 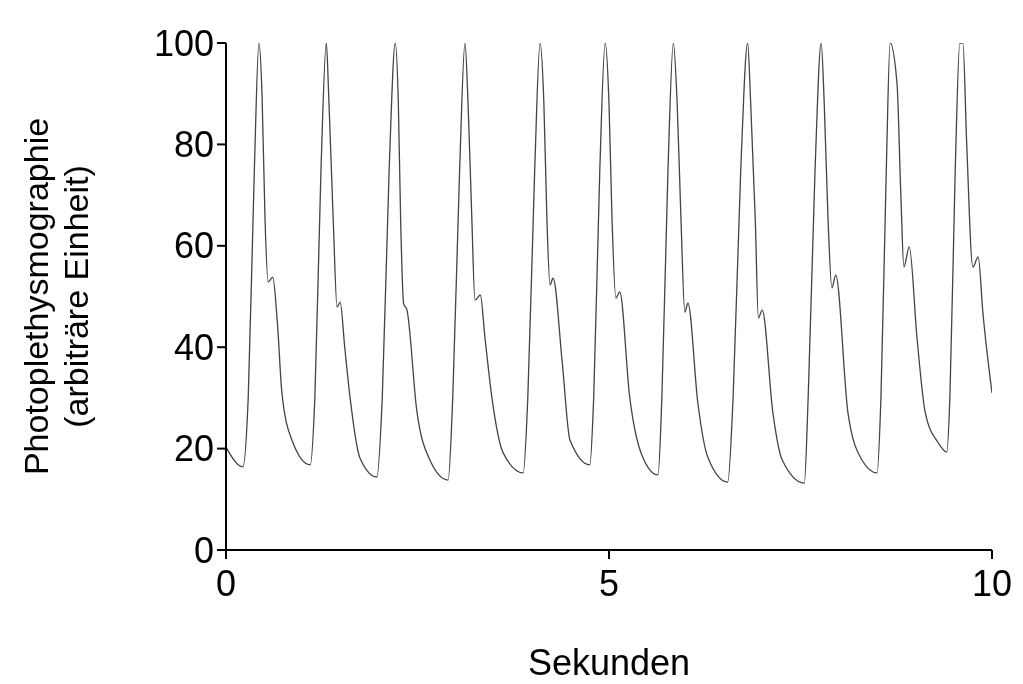 I want to click on x-tick-label: 5, so click(x=609, y=583).